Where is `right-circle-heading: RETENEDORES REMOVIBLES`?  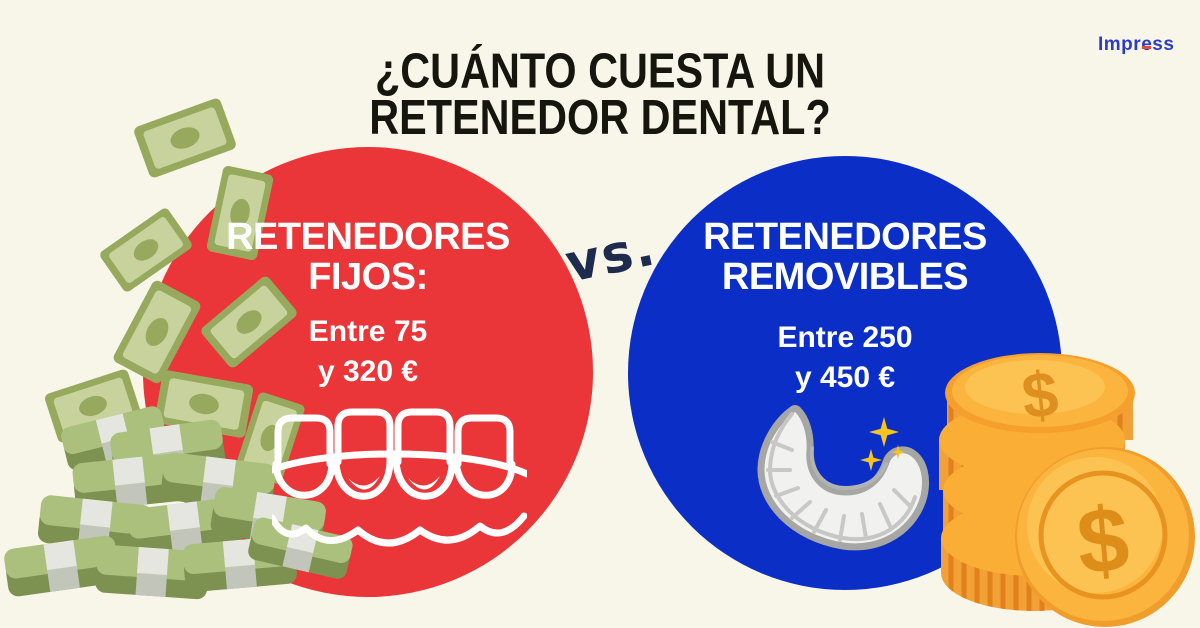
right-circle-heading: RETENEDORES REMOVIBLES is located at coordinates (845, 257).